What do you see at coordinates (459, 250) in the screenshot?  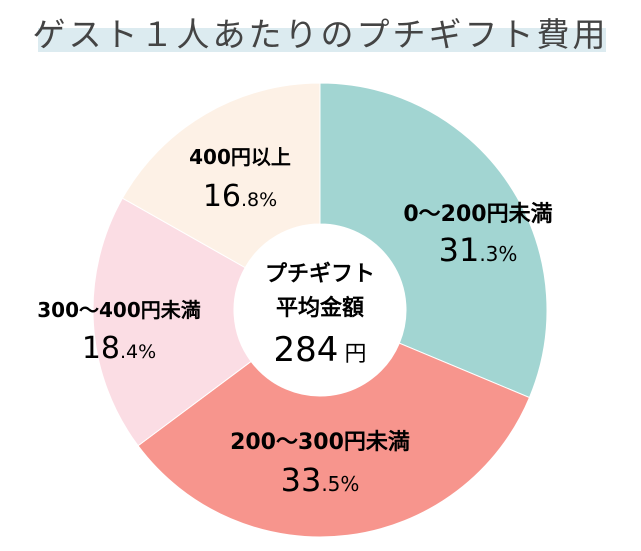 I see `slice-percent-int-0: 31` at bounding box center [459, 250].